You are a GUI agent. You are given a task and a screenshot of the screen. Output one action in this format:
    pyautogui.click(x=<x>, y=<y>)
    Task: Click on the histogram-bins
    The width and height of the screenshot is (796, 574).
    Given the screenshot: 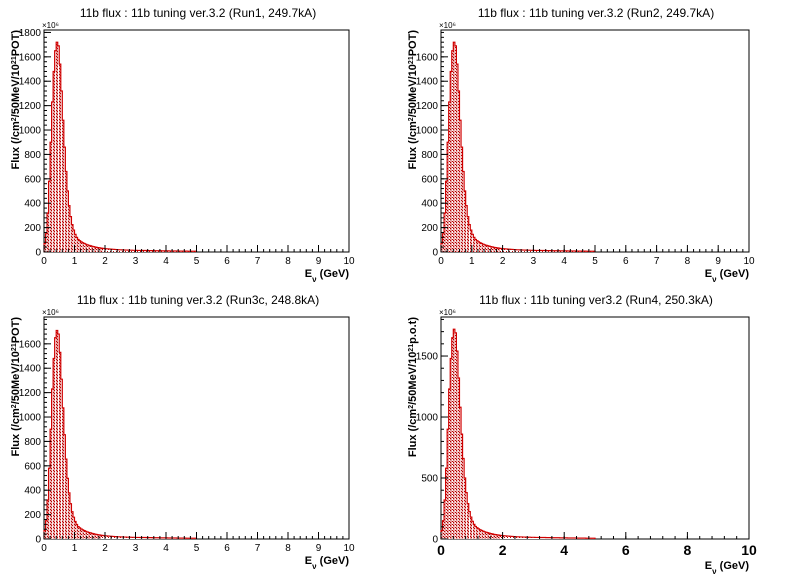 What is the action you would take?
    pyautogui.click(x=73, y=147)
    